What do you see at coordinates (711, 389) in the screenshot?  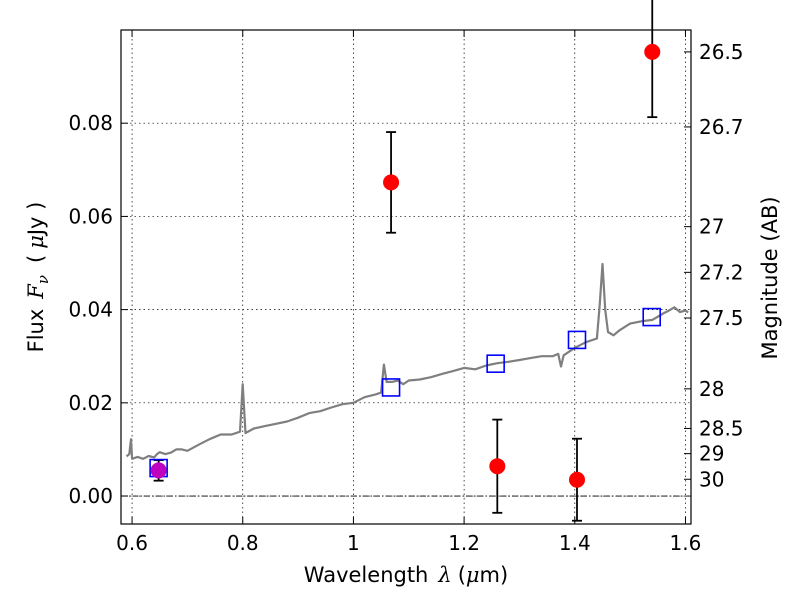 I see `y2-tick-label: 28` at bounding box center [711, 389].